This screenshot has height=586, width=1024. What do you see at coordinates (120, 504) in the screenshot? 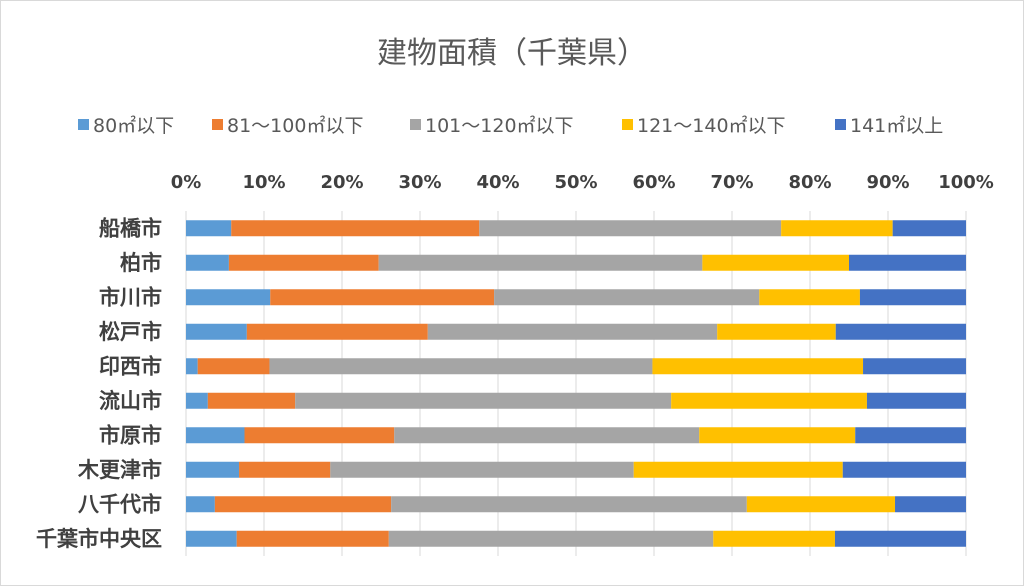
I see `category-label: 八千代市` at bounding box center [120, 504].